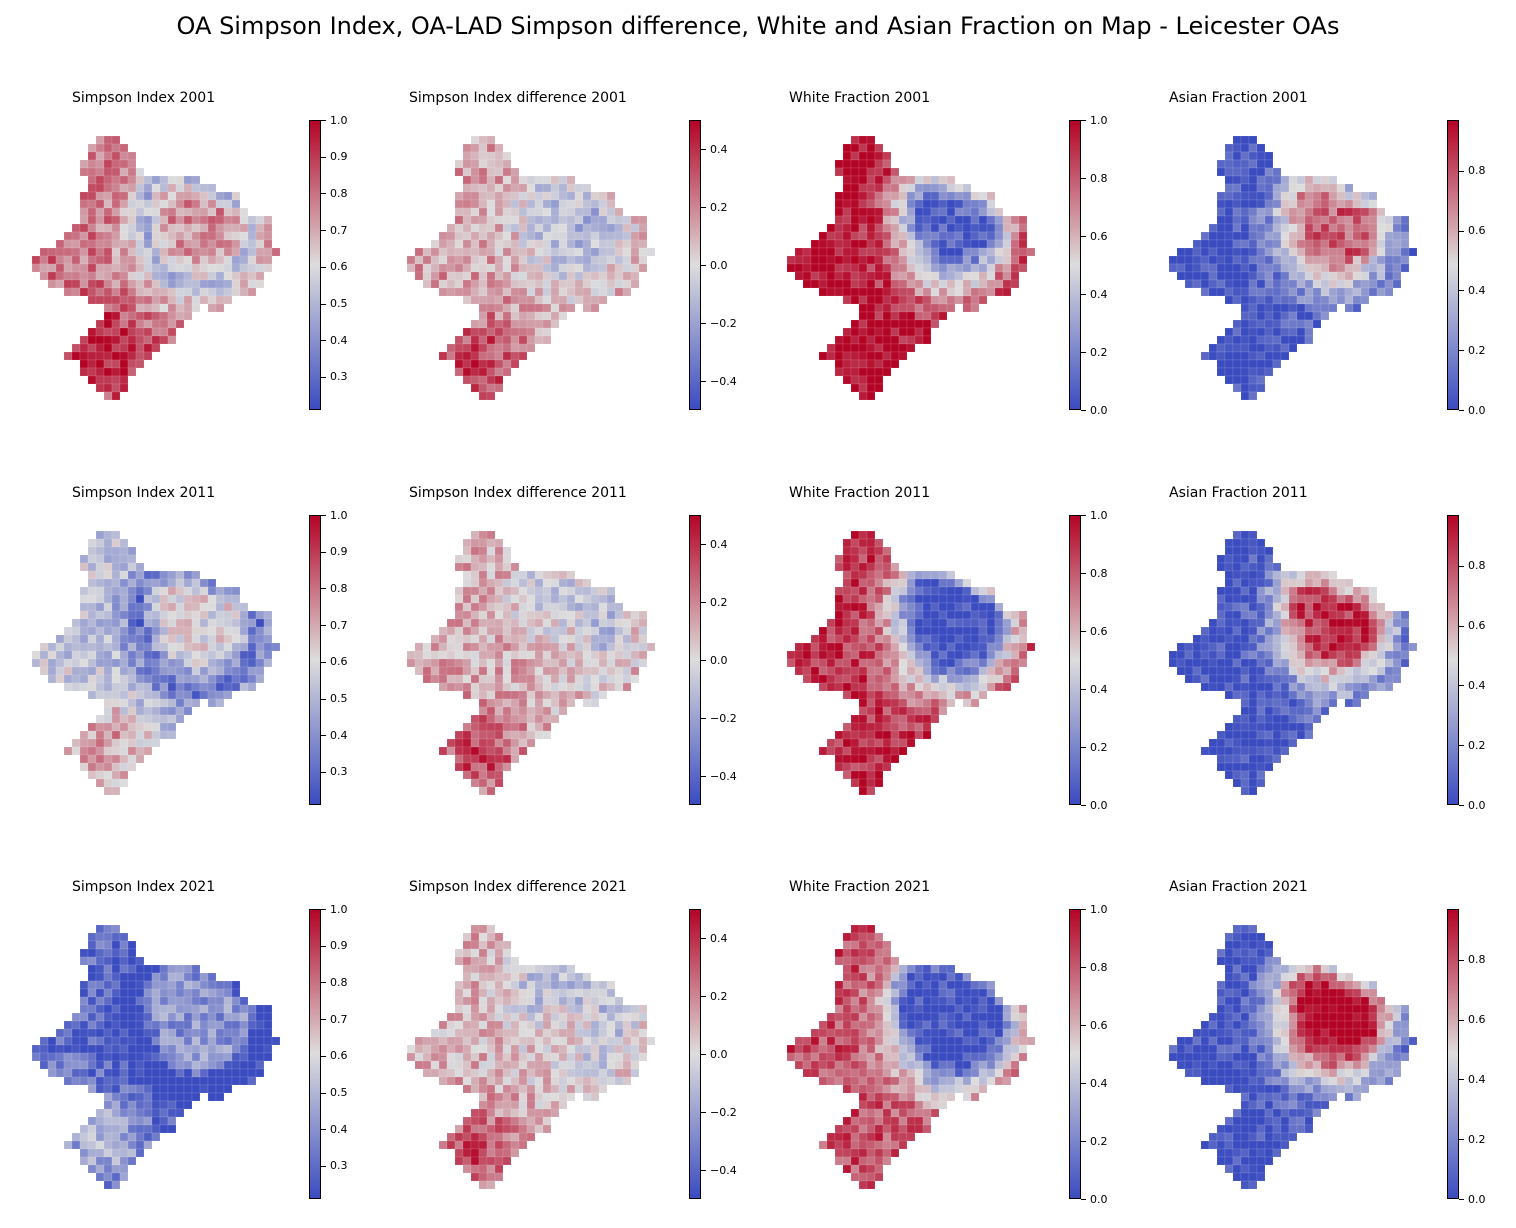 This screenshot has width=1516, height=1228. Describe the element at coordinates (1094, 178) in the screenshot. I see `colorbar-tick-label: 0.8` at that location.